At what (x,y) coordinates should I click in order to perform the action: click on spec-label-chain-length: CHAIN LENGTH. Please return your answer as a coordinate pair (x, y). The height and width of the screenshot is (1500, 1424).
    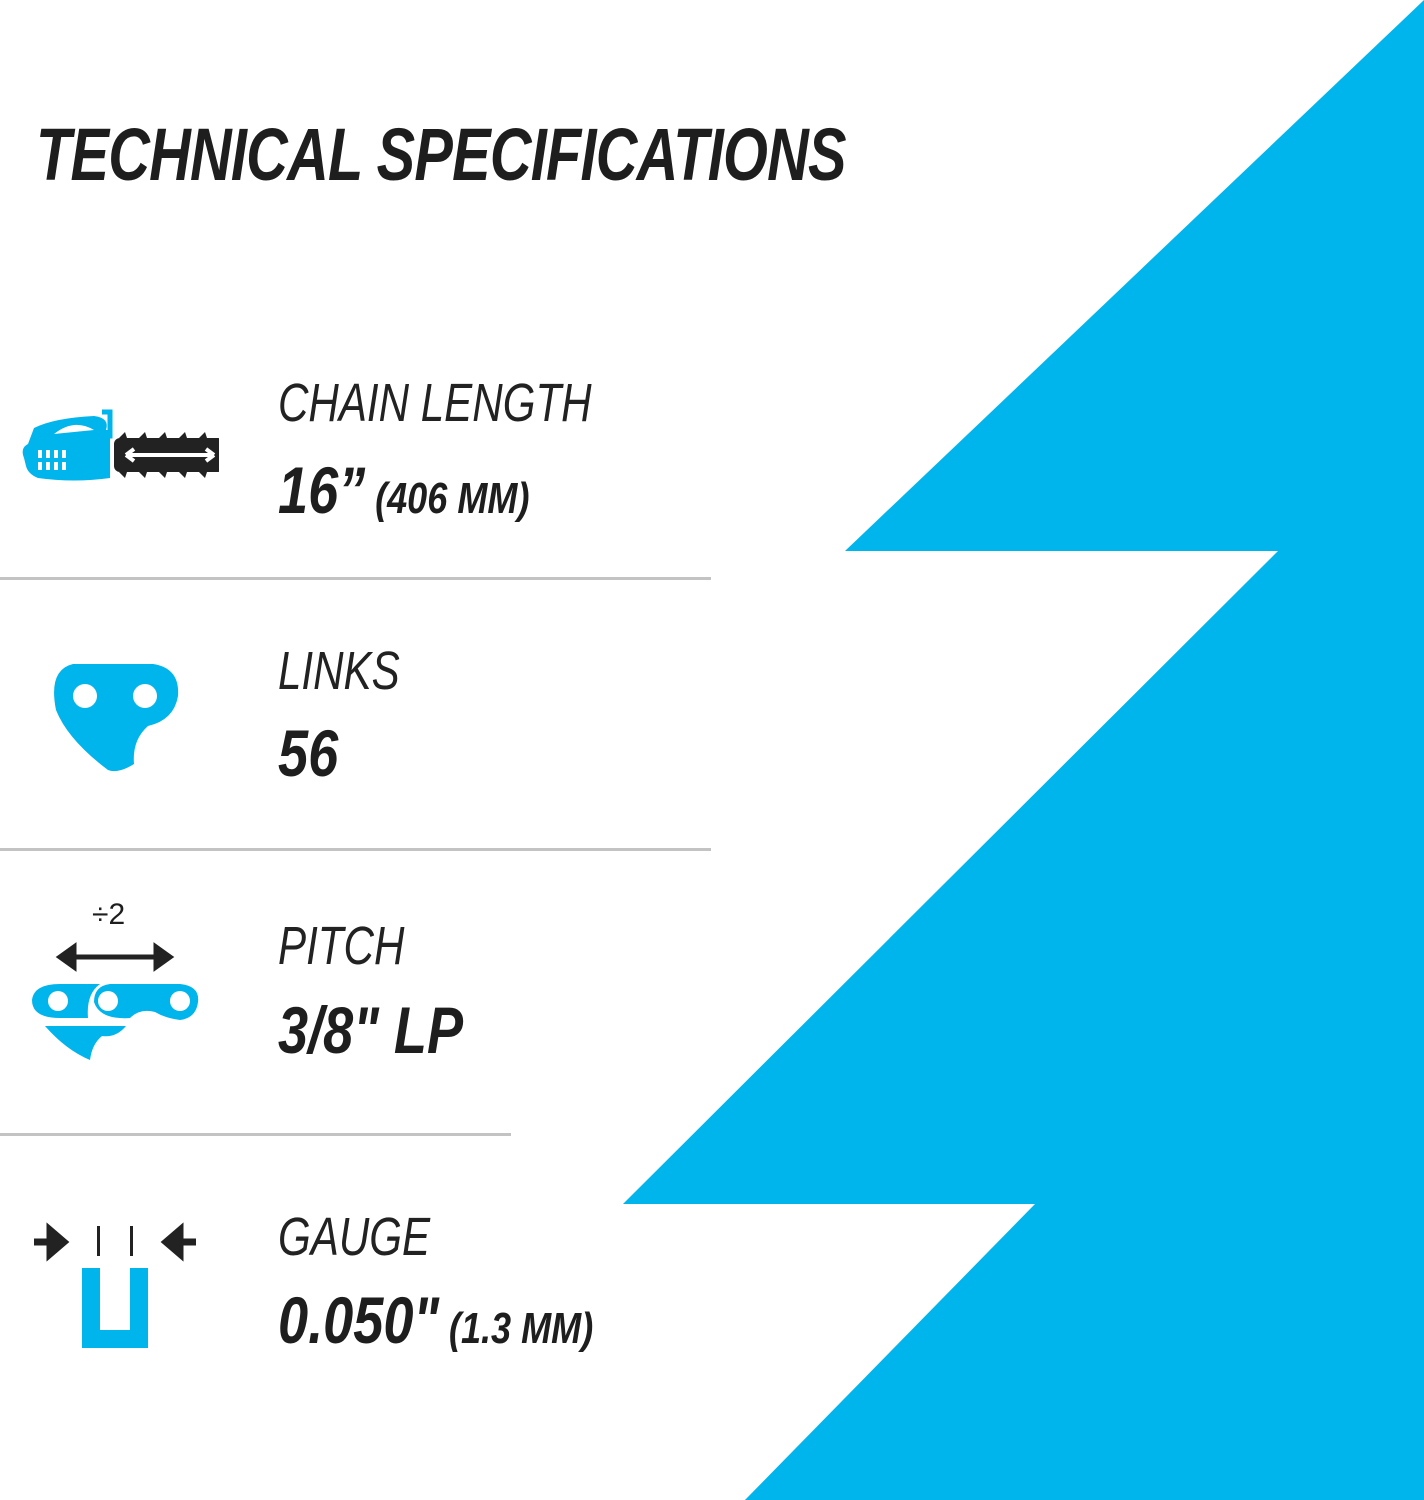
    Looking at the image, I should click on (435, 403).